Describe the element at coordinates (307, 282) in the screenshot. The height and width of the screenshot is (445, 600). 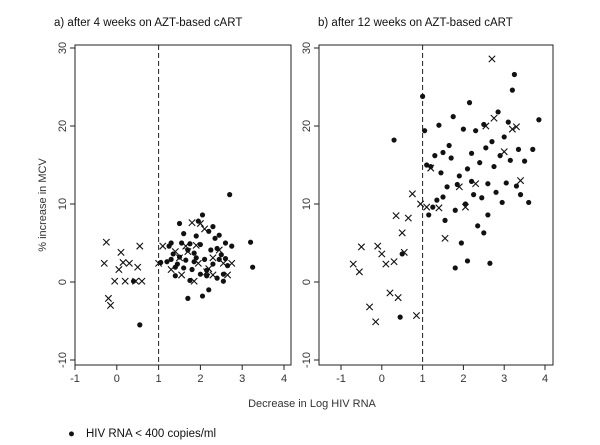
I see `panel-b-y-tick-label: 0` at that location.